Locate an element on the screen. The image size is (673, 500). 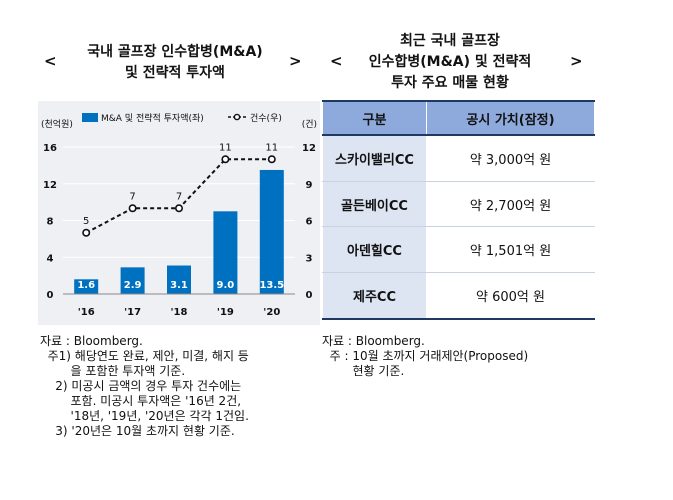
table-row: 아덴힐CC 약 1,501억 원 is located at coordinates (458, 249).